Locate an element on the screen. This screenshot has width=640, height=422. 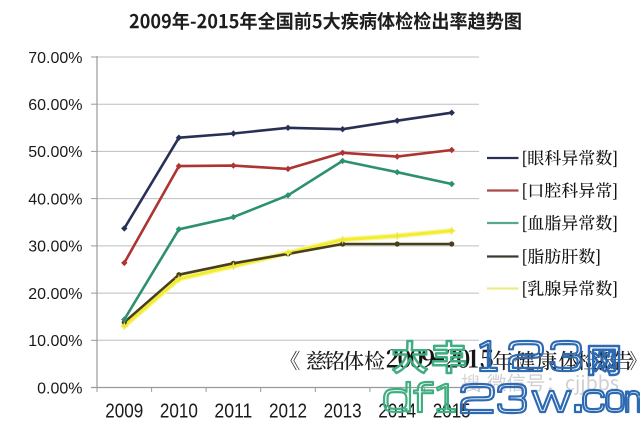
svg-text: 2011 is located at coordinates (233, 410).